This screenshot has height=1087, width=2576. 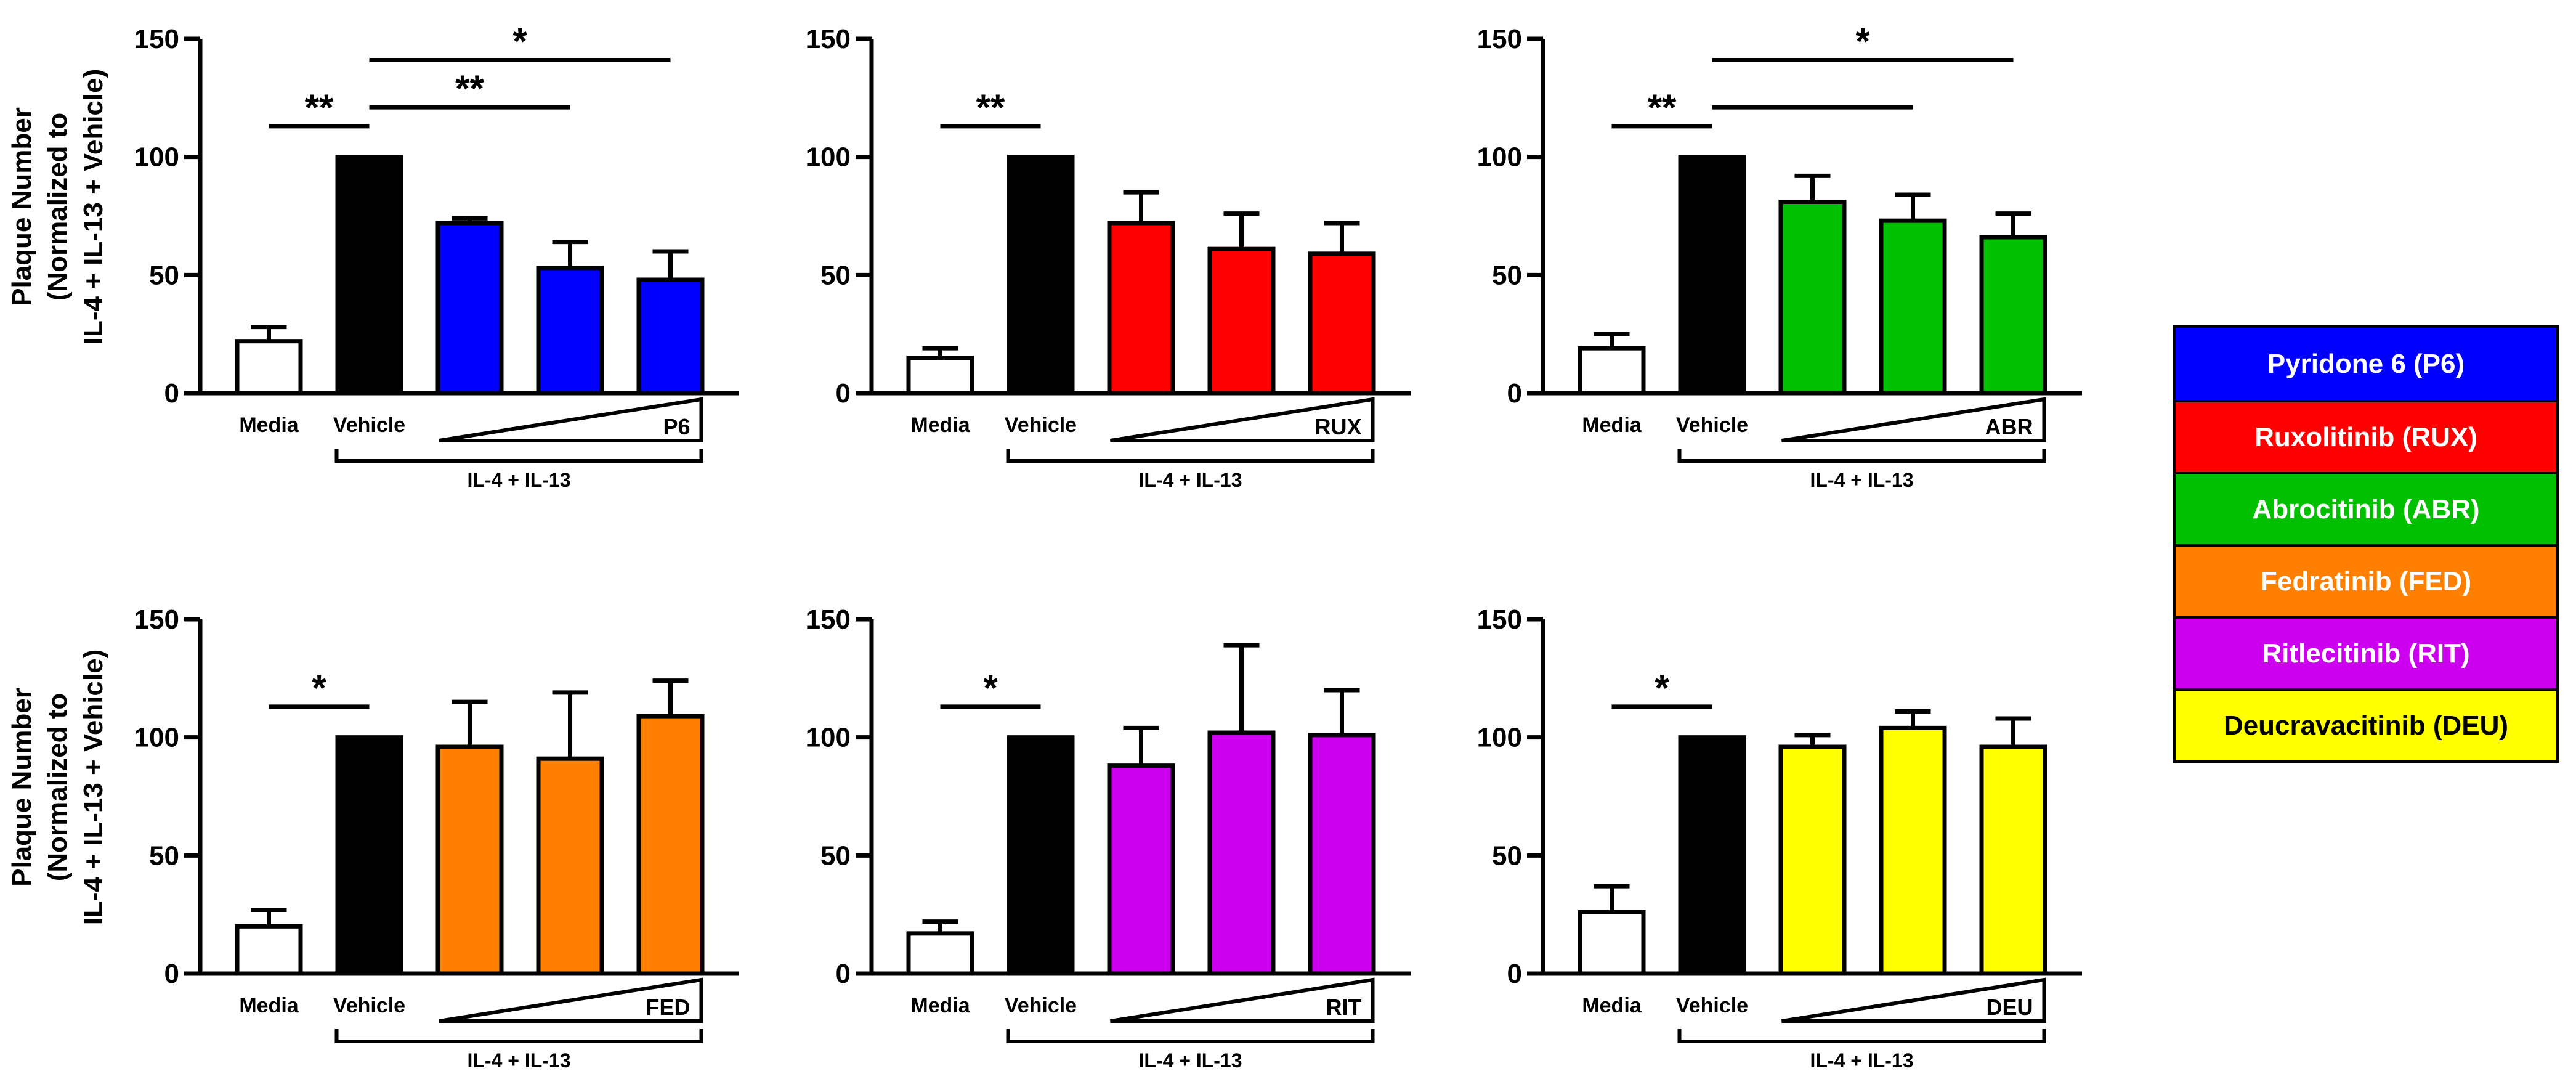 I want to click on legend-label: Deucravacitinib (DEU), so click(x=2366, y=725).